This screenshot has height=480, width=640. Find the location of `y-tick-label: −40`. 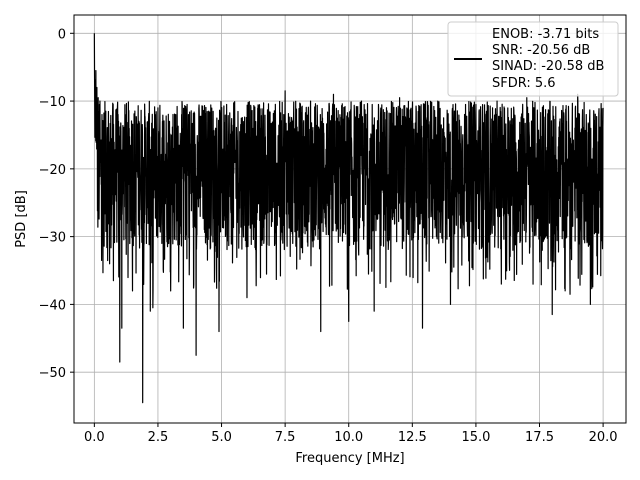

y-tick-label: −40 is located at coordinates (52, 305).